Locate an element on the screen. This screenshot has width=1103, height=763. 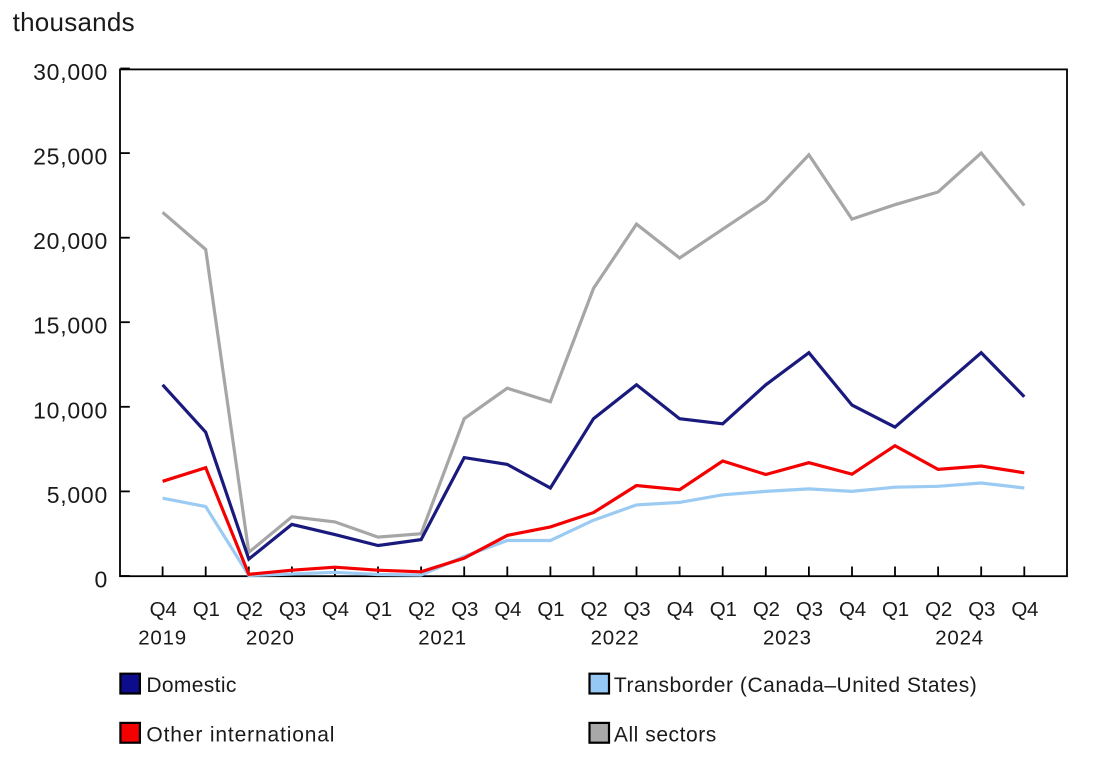
svg-text: 30,000 is located at coordinates (70, 72).